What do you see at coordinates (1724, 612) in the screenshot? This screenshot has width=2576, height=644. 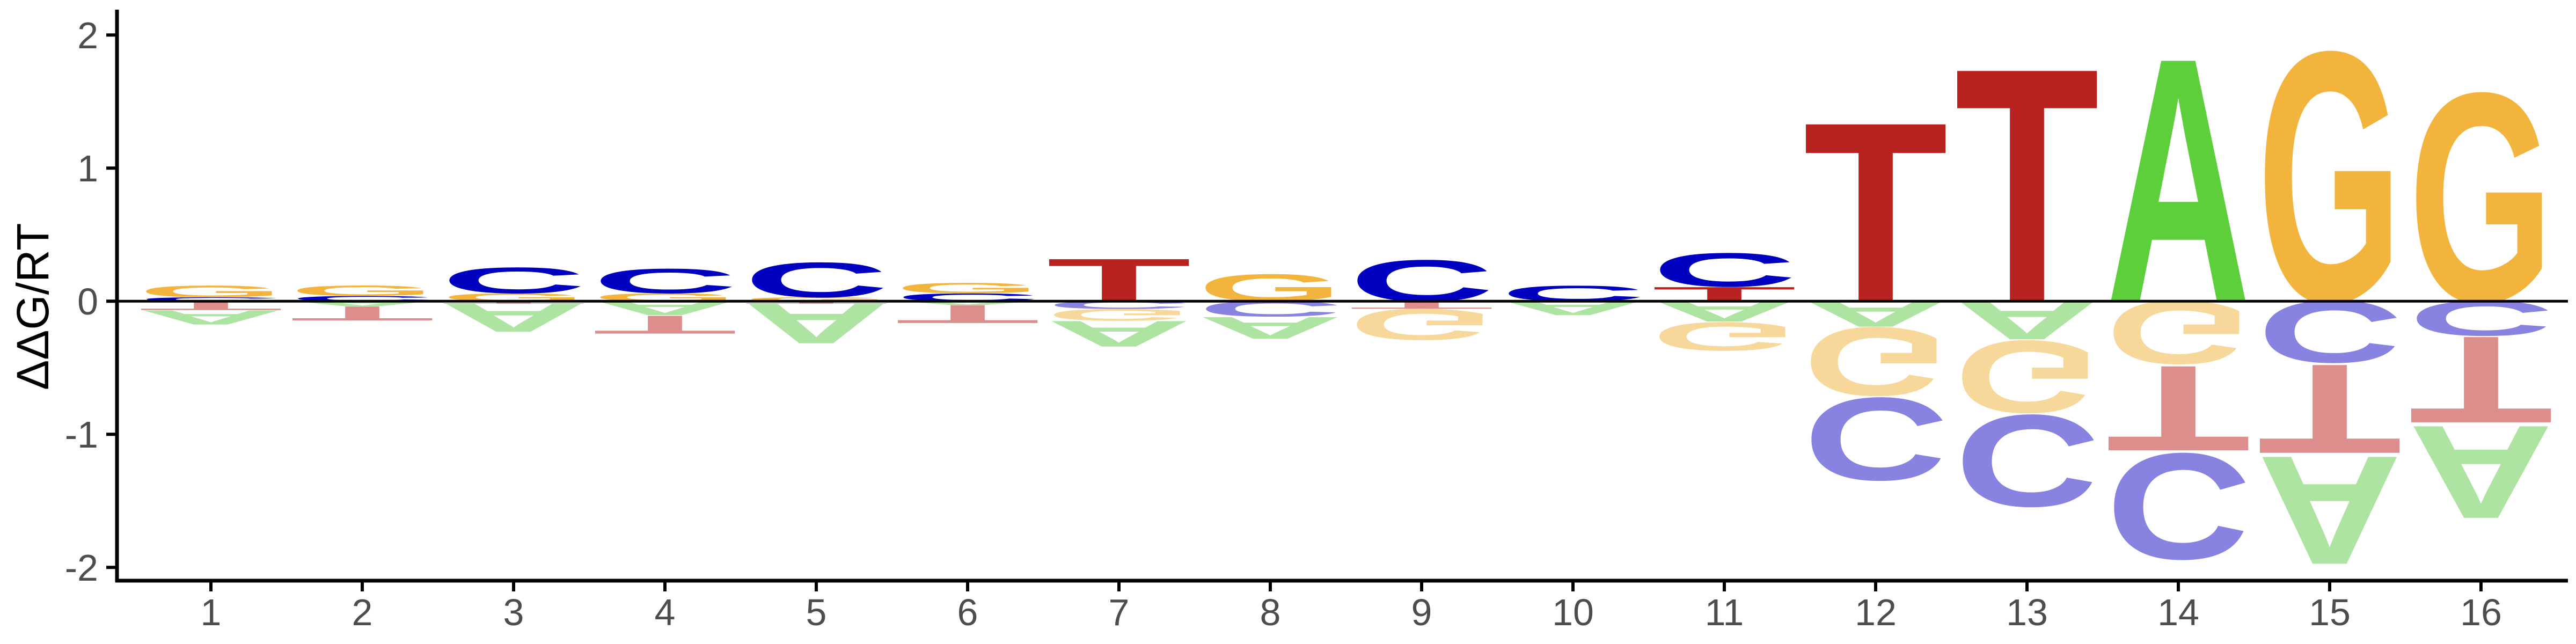 I see `x-tick-label: 11` at bounding box center [1724, 612].